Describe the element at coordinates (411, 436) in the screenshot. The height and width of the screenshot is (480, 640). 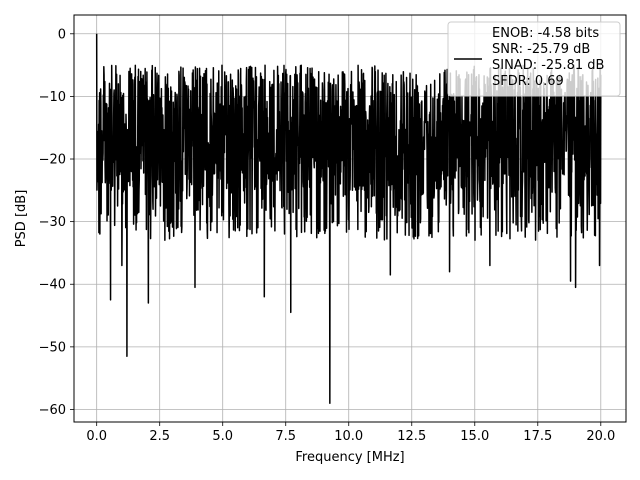
I see `x-tick-label: 12.5` at that location.